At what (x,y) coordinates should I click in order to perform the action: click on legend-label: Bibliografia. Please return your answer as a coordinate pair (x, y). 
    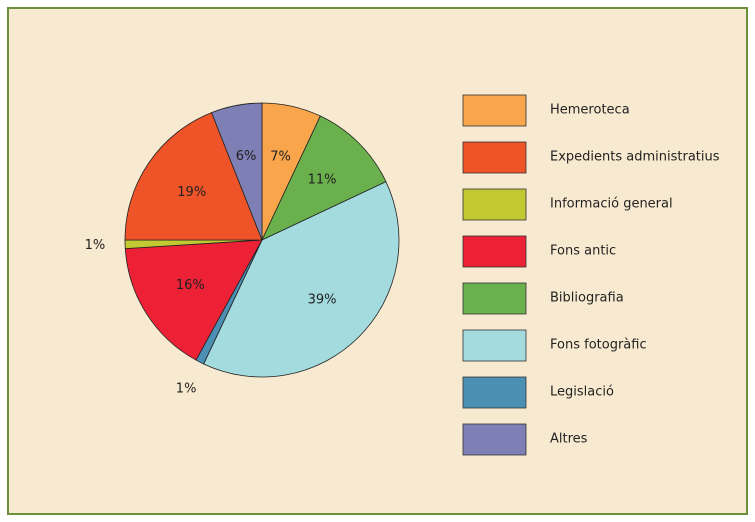
    Looking at the image, I should click on (587, 298).